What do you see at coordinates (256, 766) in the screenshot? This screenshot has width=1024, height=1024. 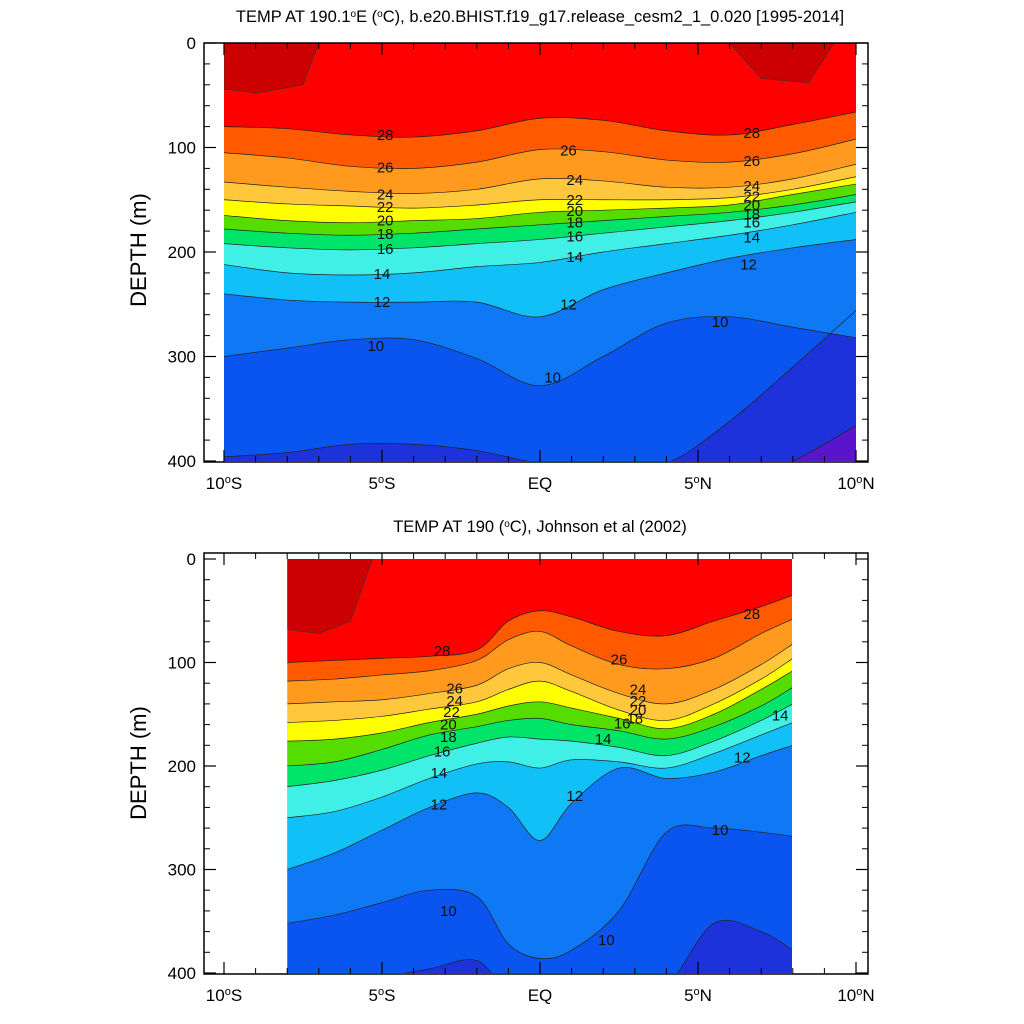 I see `no-data-left` at bounding box center [256, 766].